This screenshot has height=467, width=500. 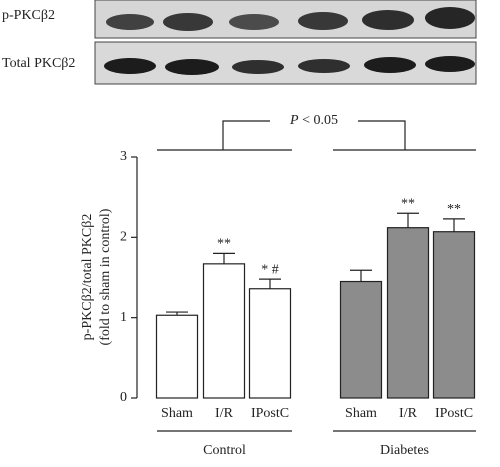 I want to click on comparison-label: P < 0.05, so click(x=313, y=120).